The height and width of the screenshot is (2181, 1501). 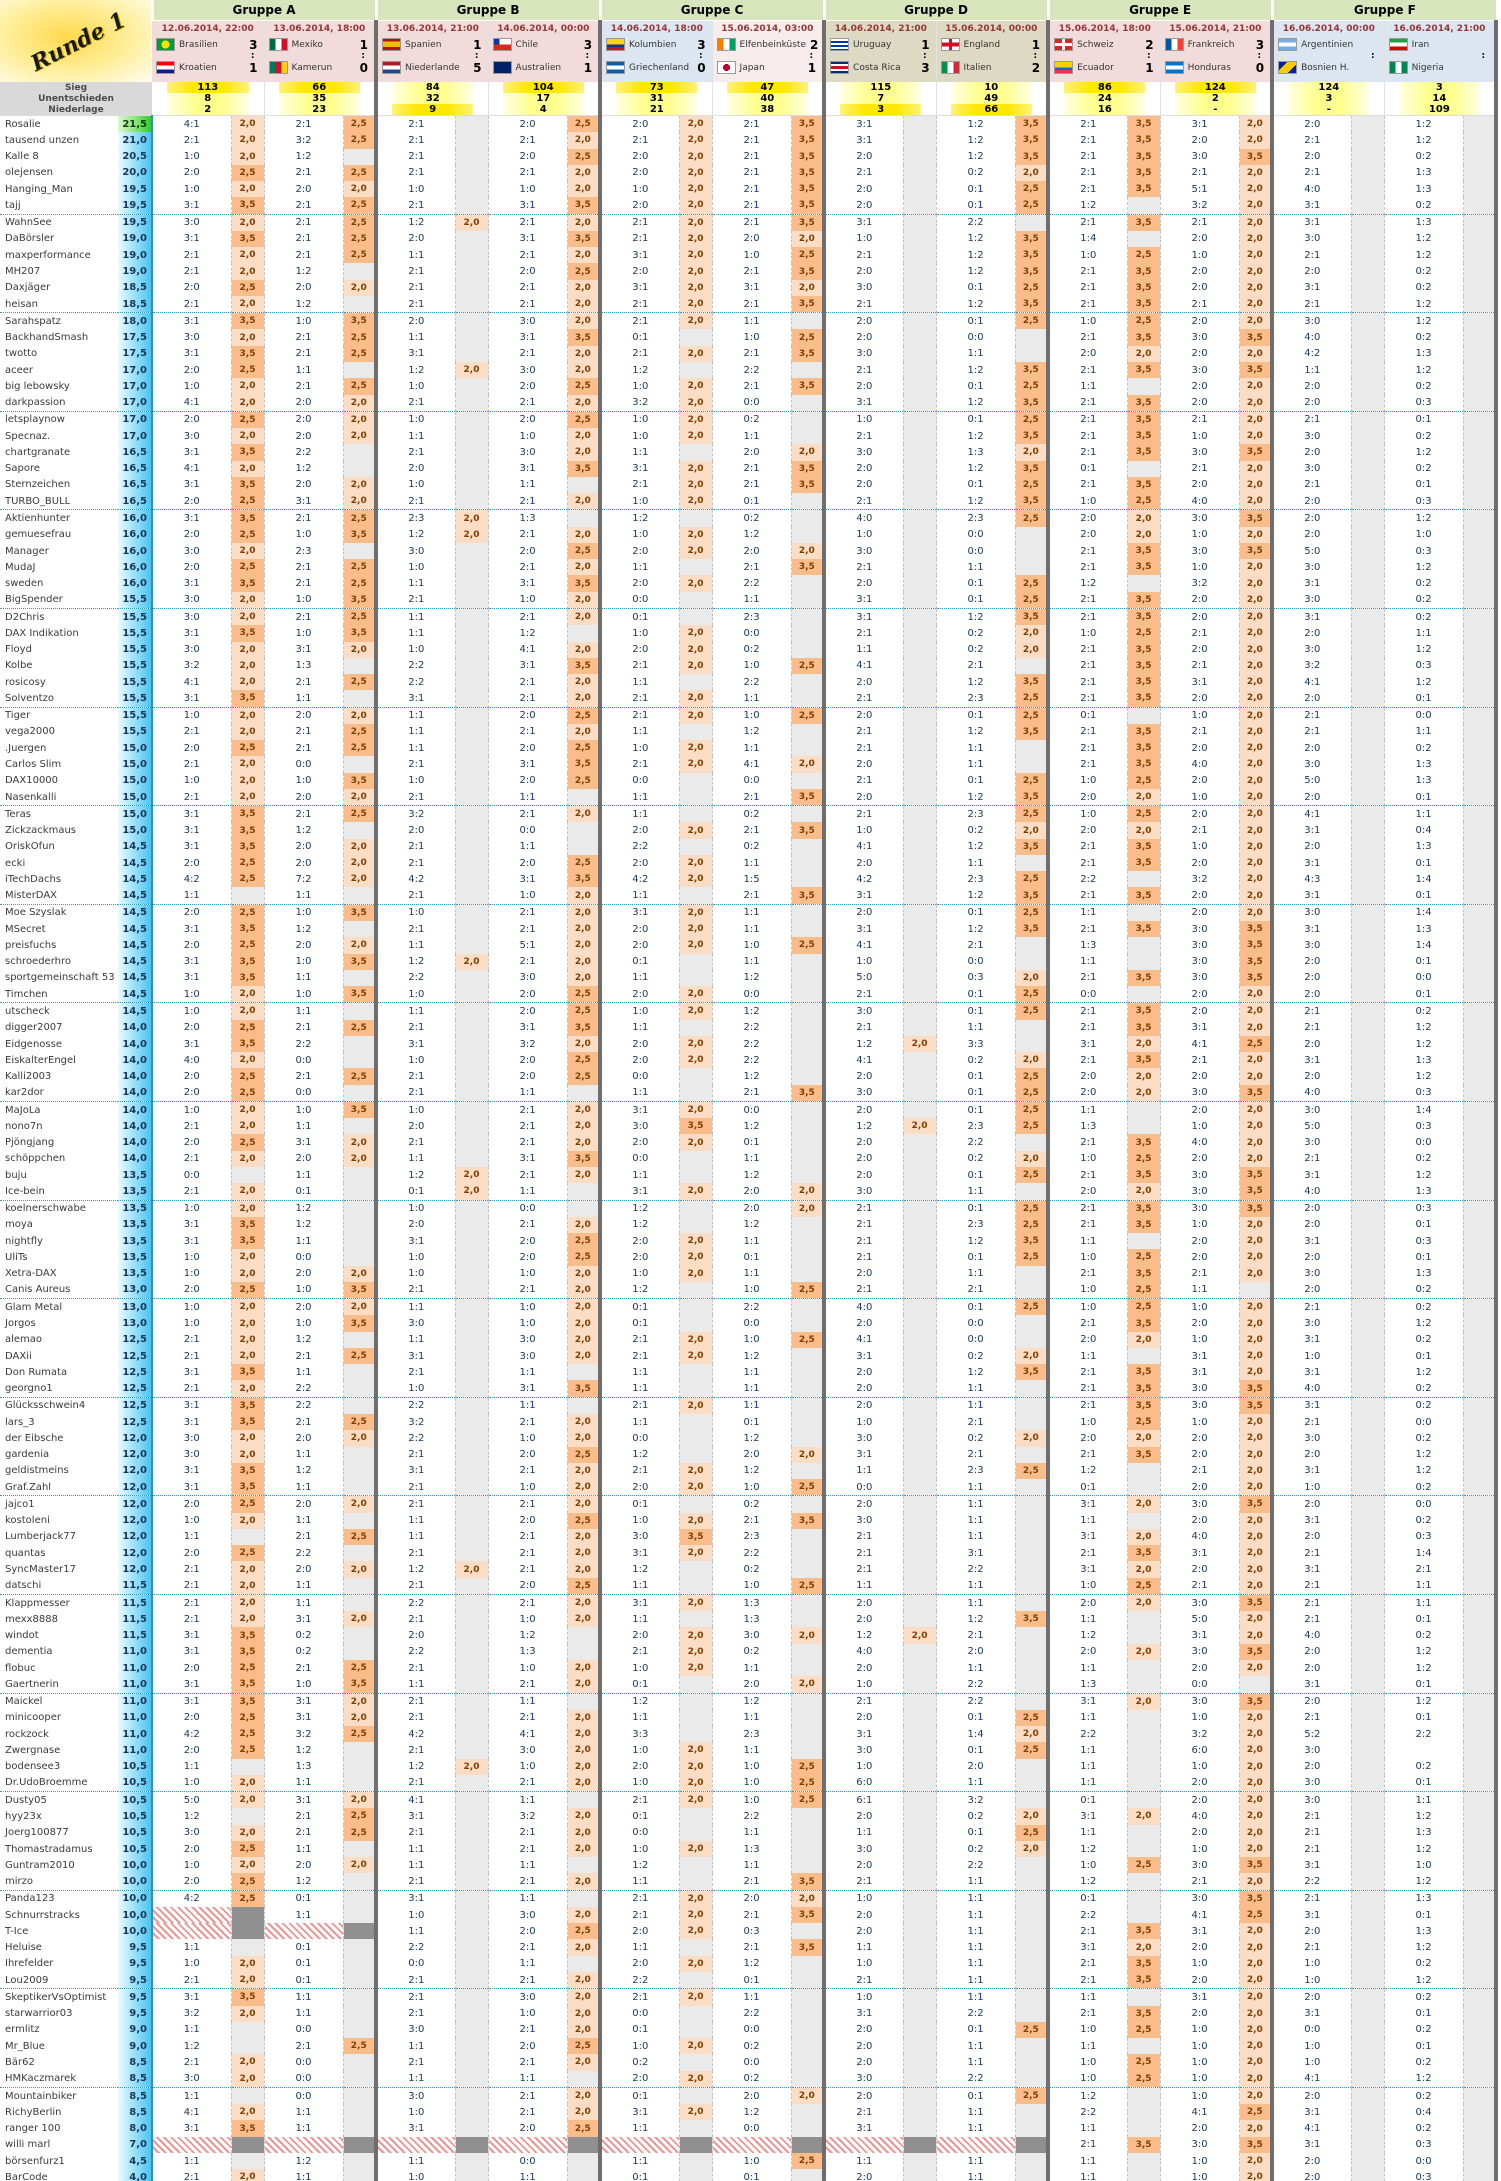 I want to click on total-points-cell: 10,5, so click(x=135, y=1800).